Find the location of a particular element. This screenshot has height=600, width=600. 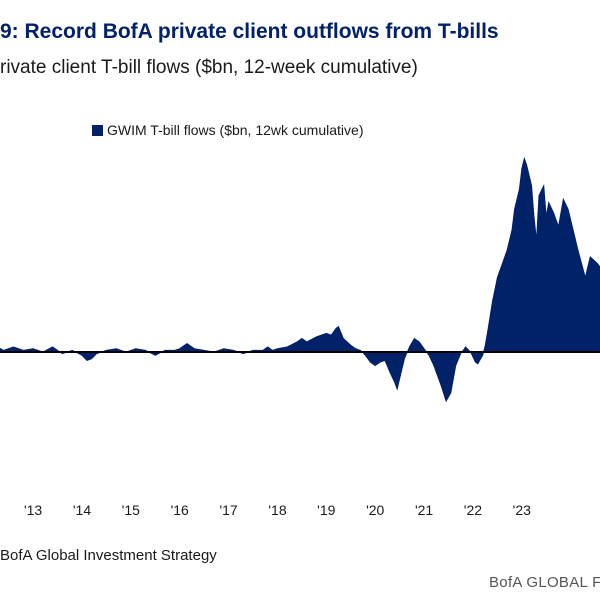

x-tick-label: '19 is located at coordinates (326, 510).